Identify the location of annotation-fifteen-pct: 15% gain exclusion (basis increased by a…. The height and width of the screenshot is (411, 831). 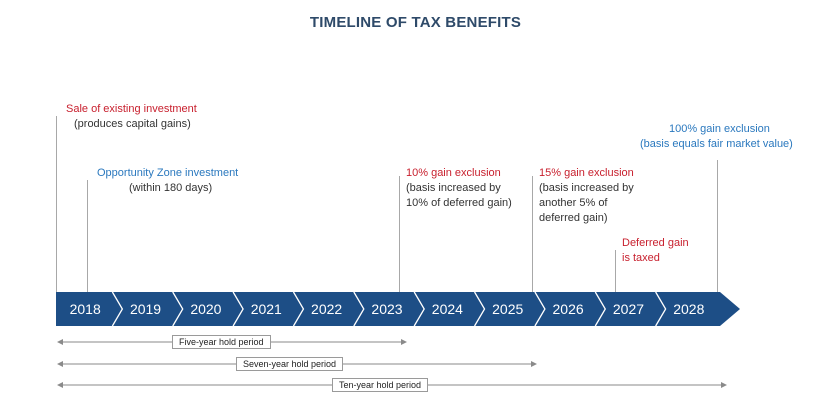
(586, 196).